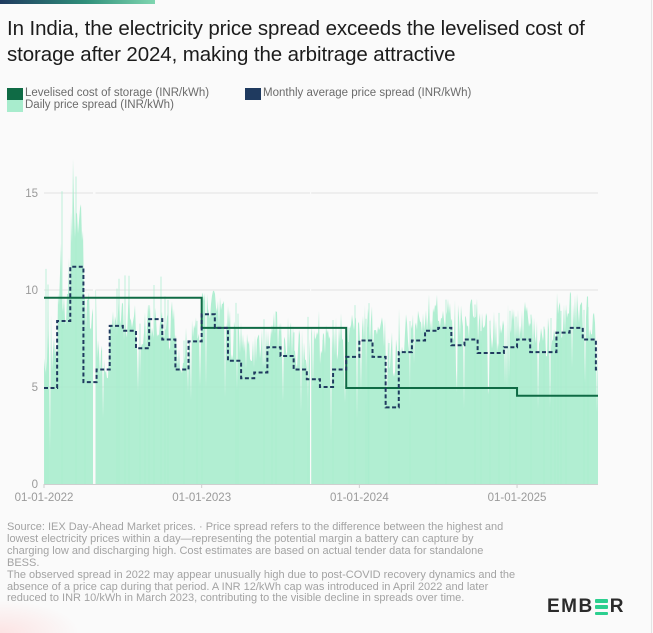 Image resolution: width=653 pixels, height=633 pixels. I want to click on brand-accent-bar, so click(77, 2).